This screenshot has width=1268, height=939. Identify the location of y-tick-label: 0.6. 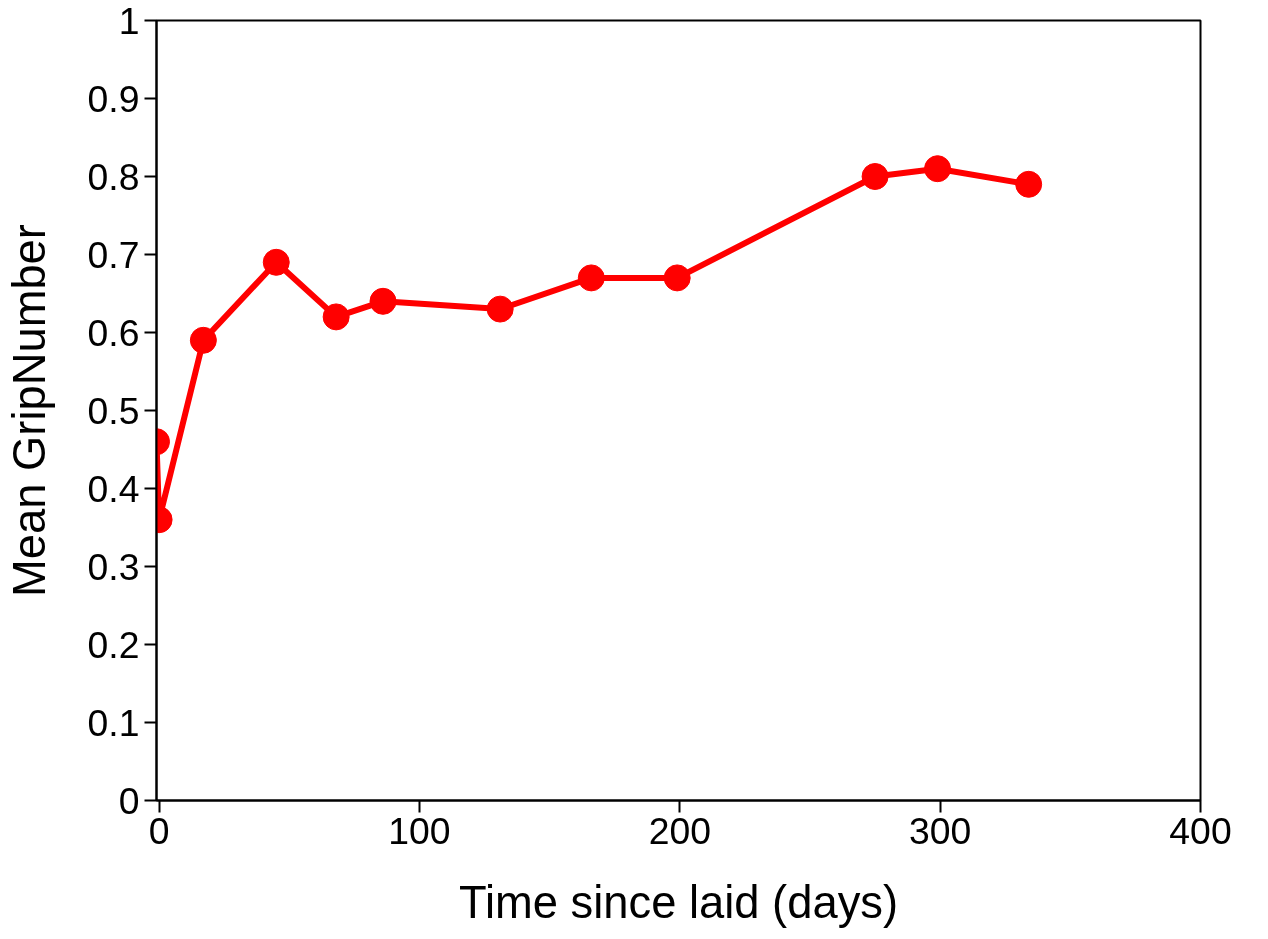
(113, 332).